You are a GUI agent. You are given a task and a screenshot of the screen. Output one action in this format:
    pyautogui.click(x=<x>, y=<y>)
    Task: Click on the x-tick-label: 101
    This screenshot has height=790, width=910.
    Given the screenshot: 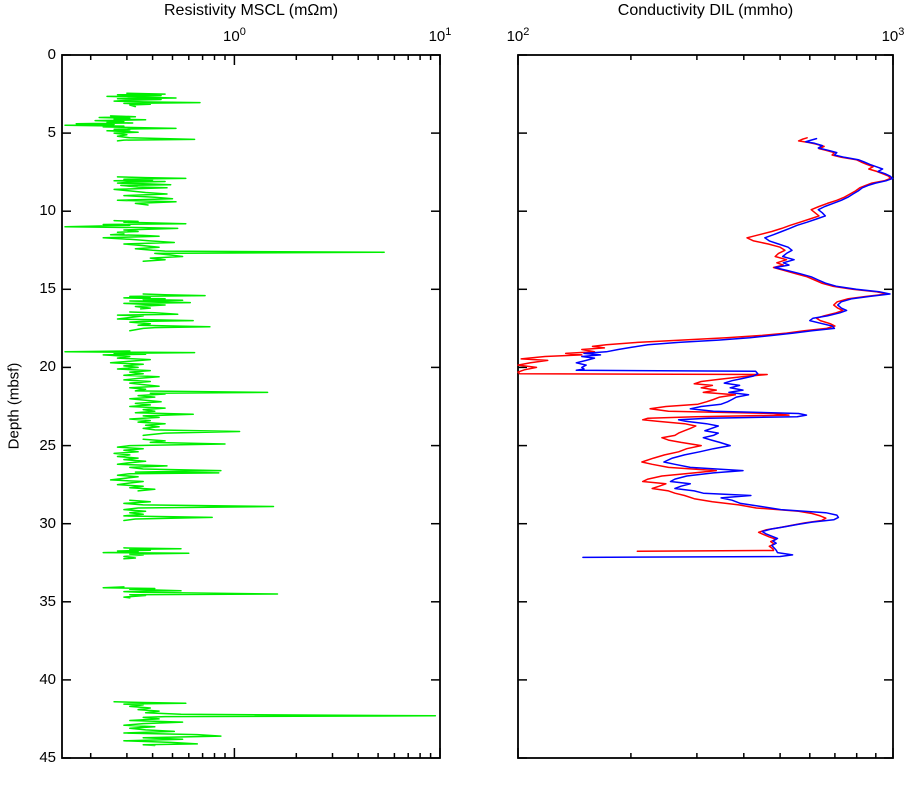 What is the action you would take?
    pyautogui.click(x=440, y=35)
    